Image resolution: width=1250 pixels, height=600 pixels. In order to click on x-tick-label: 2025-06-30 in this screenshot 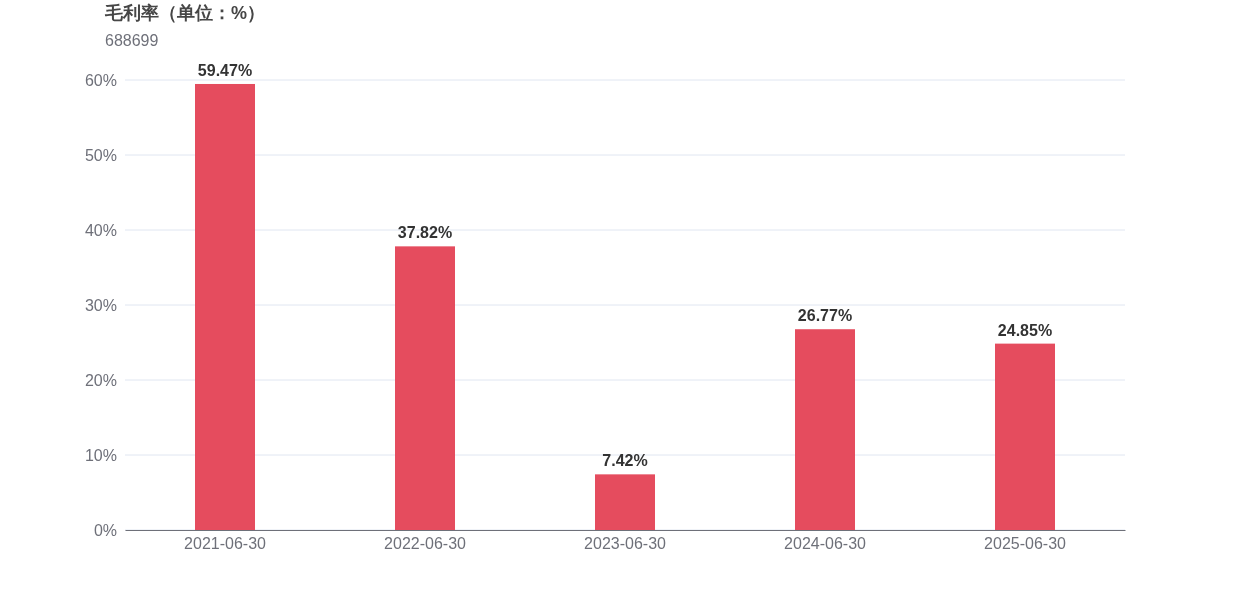, I will do `click(1025, 544)`.